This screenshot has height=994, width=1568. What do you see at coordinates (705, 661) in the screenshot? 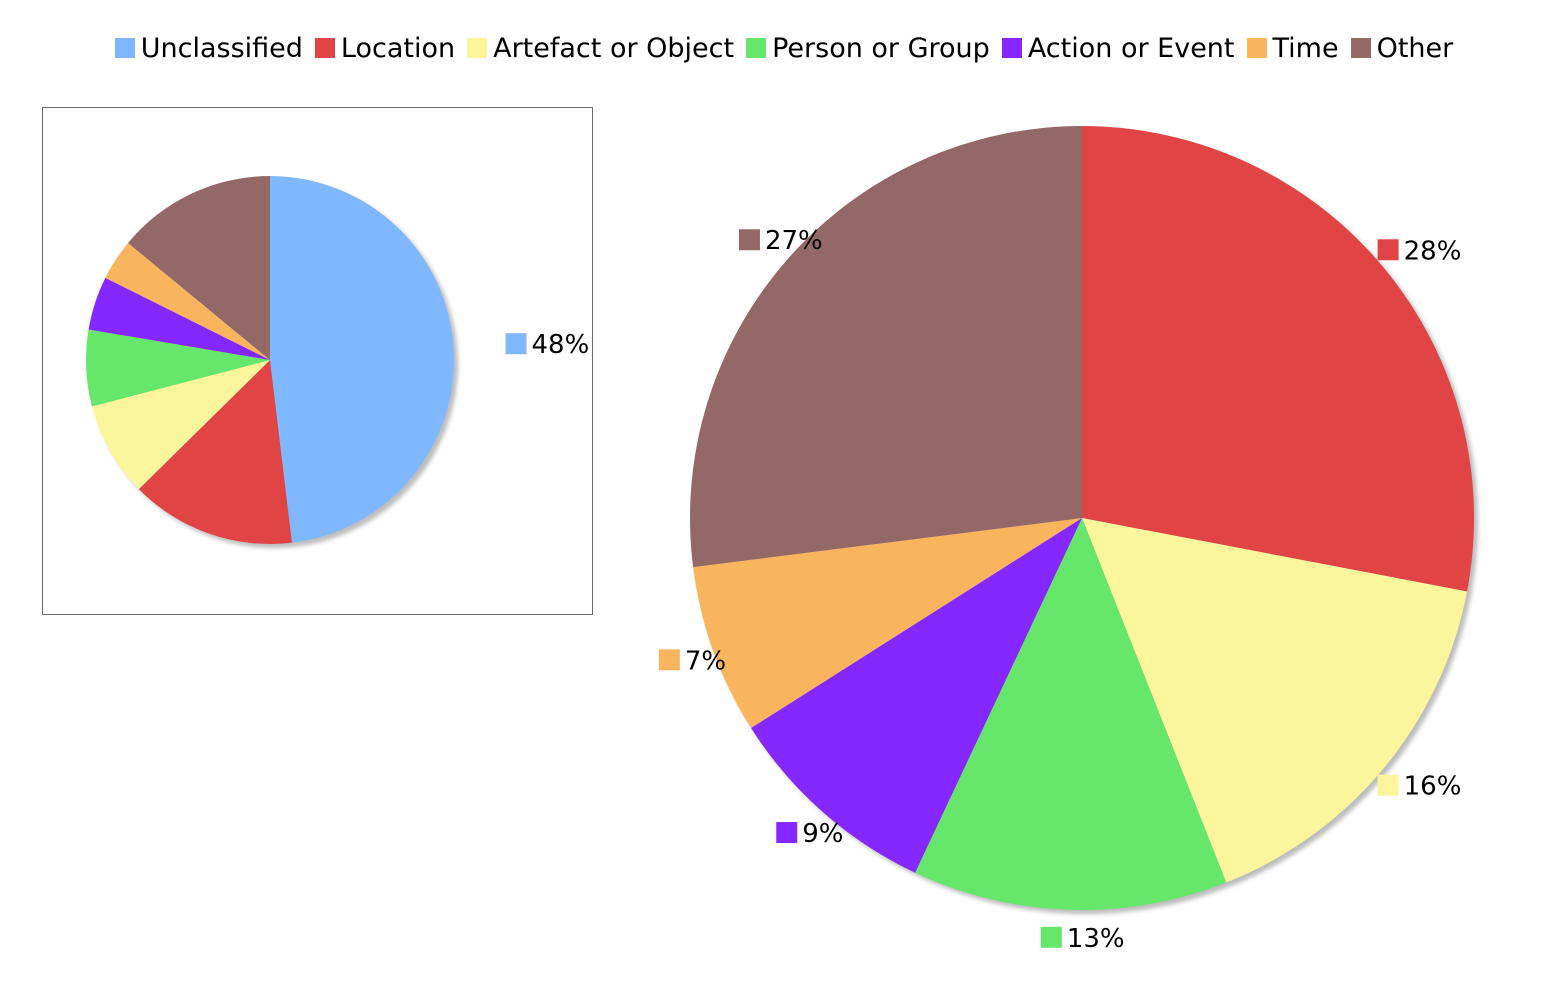
I see `data-label-text: 7%` at bounding box center [705, 661].